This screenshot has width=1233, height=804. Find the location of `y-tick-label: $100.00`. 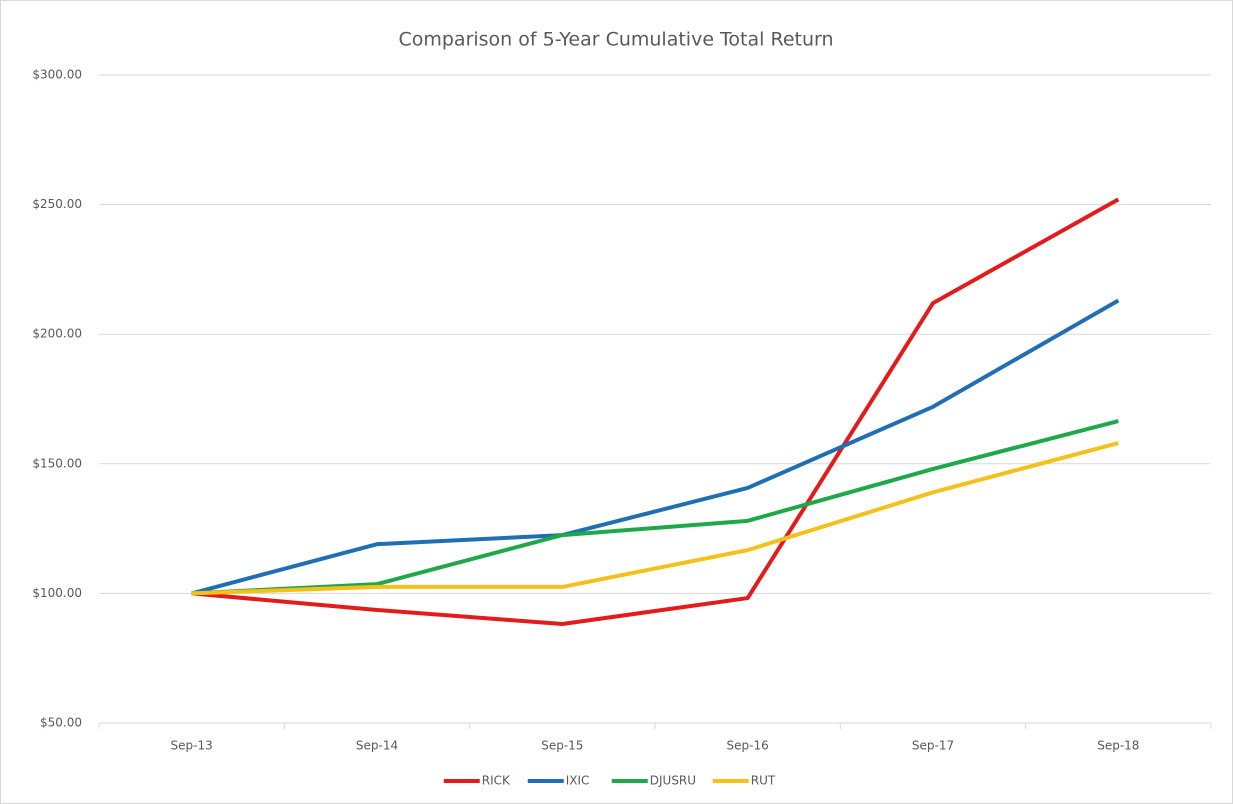

y-tick-label: $100.00 is located at coordinates (57, 593).